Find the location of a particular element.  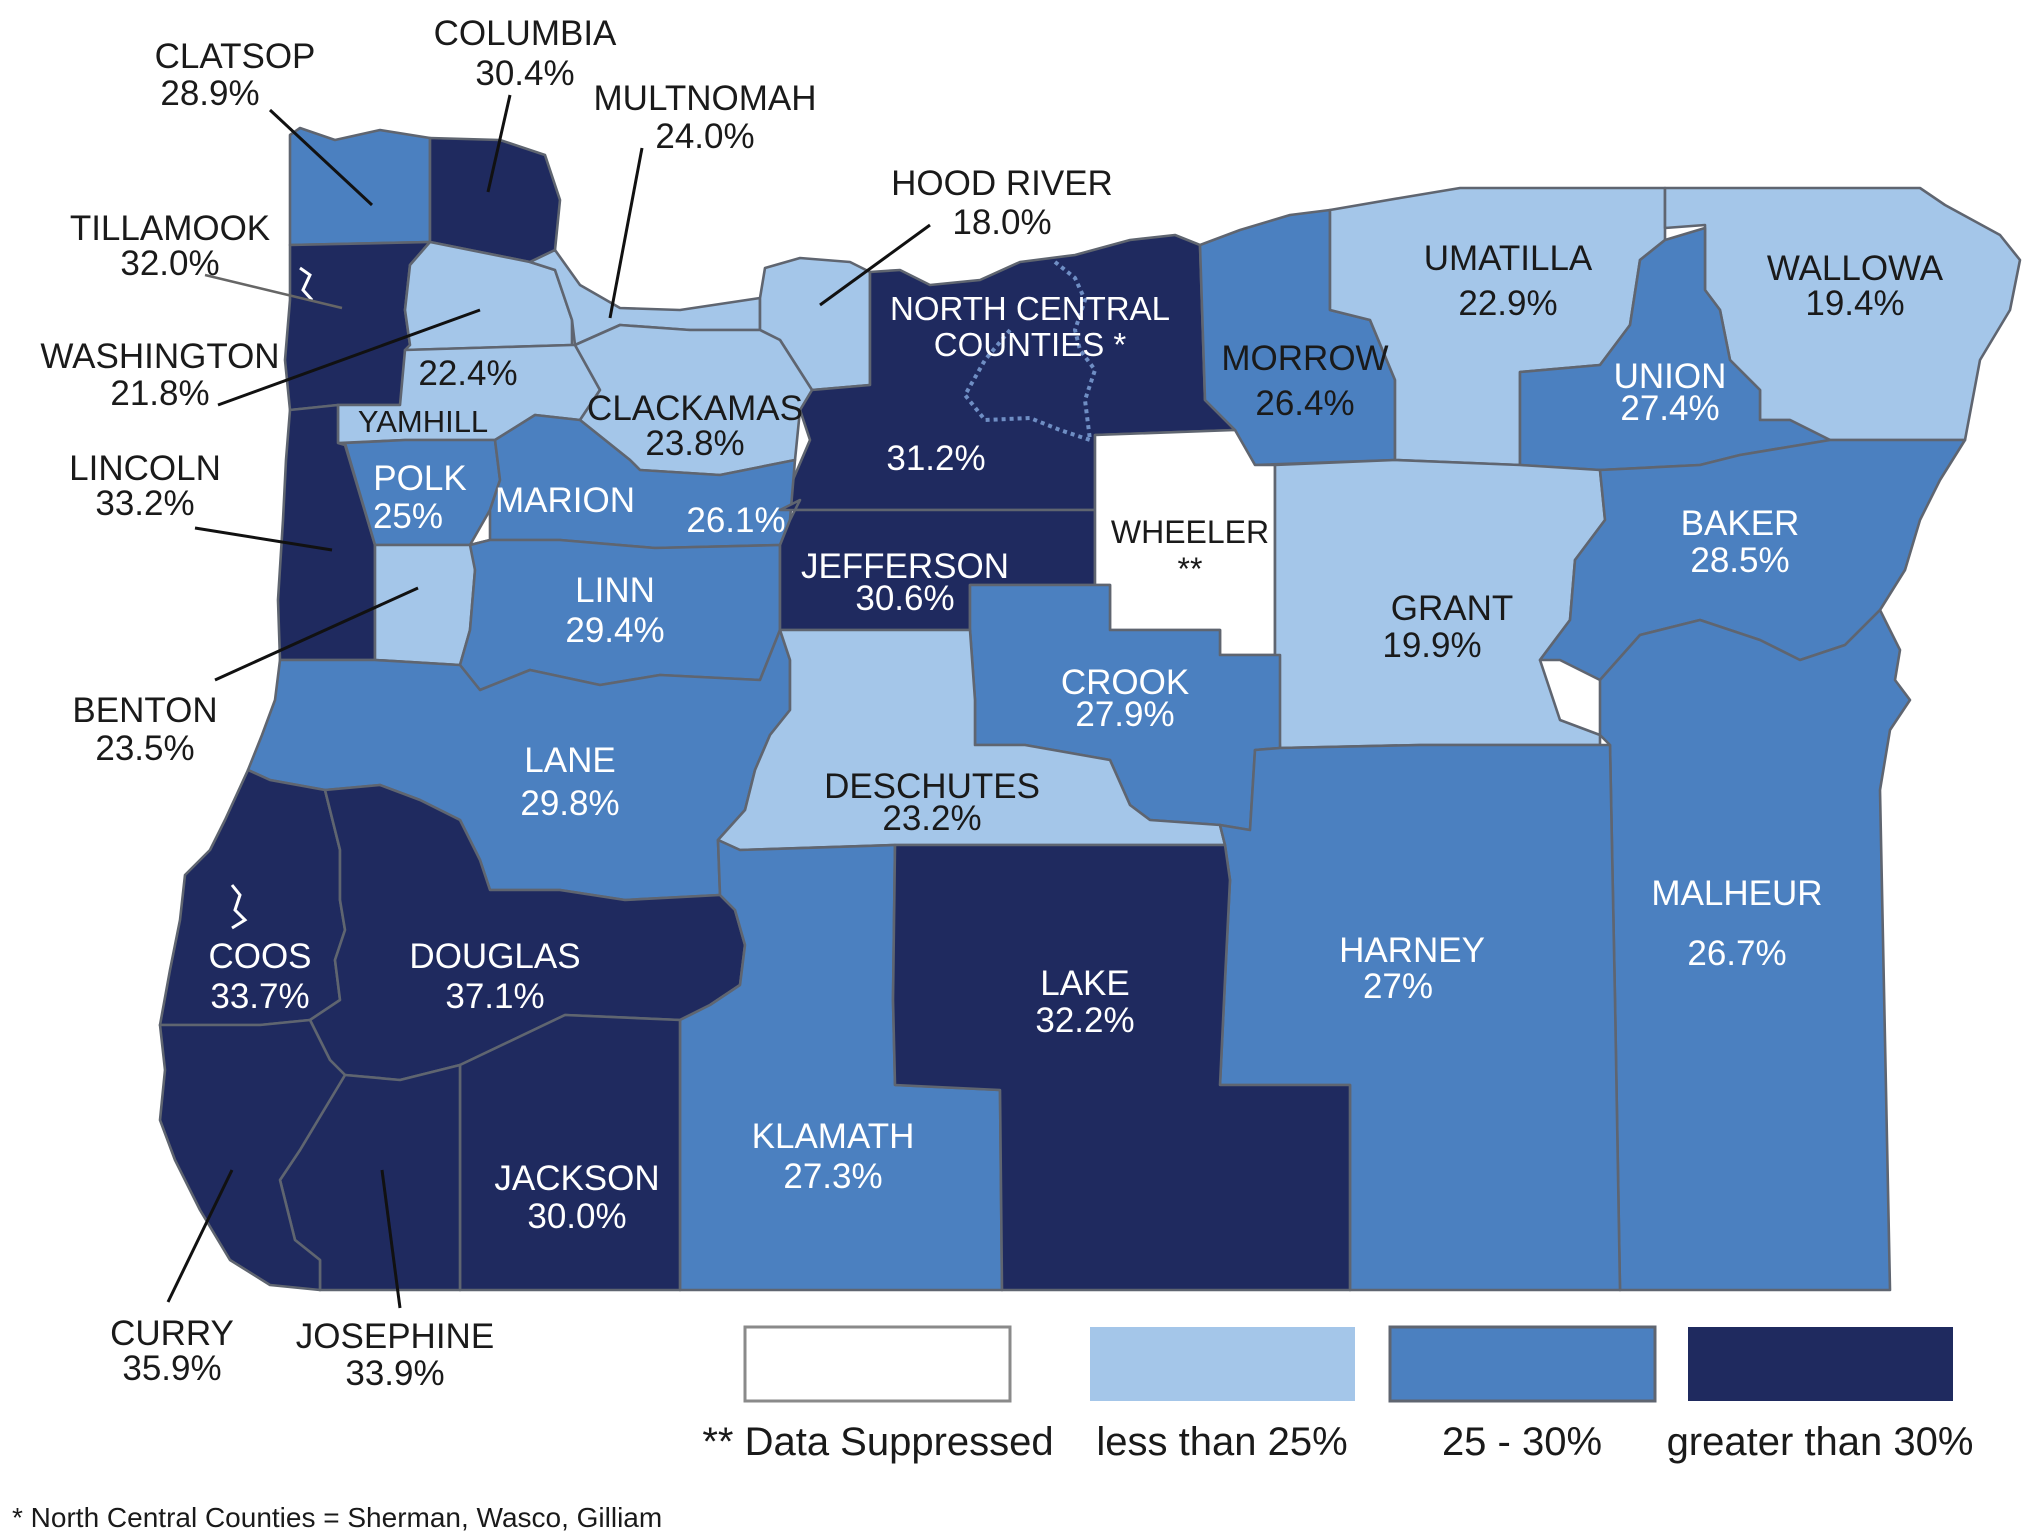

county-lake is located at coordinates (1121, 1067).